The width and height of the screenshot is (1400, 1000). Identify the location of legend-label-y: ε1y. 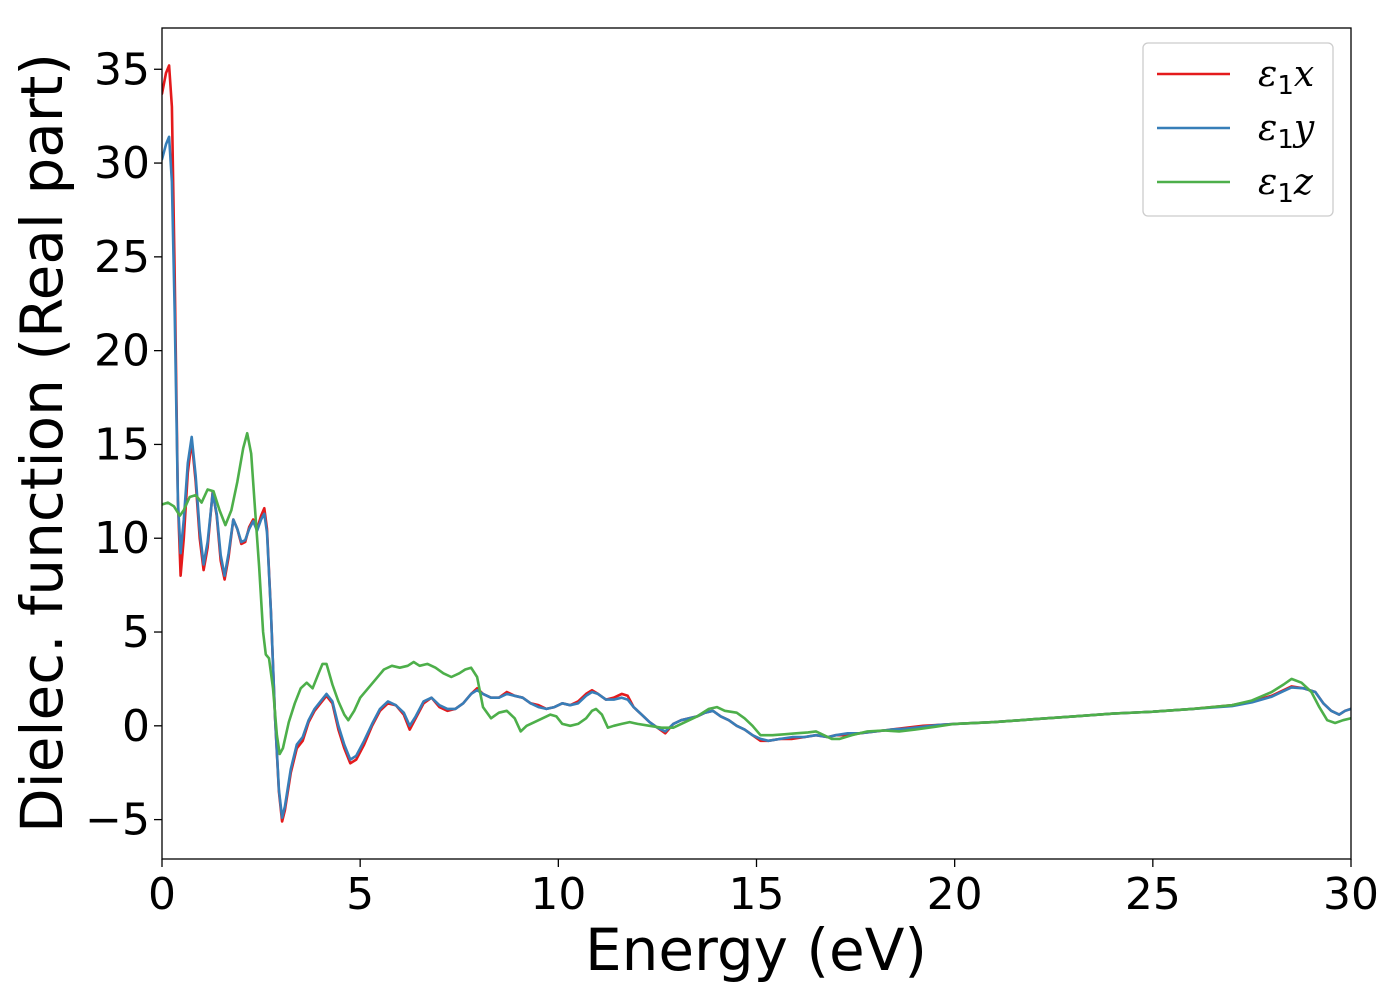
(1286, 131).